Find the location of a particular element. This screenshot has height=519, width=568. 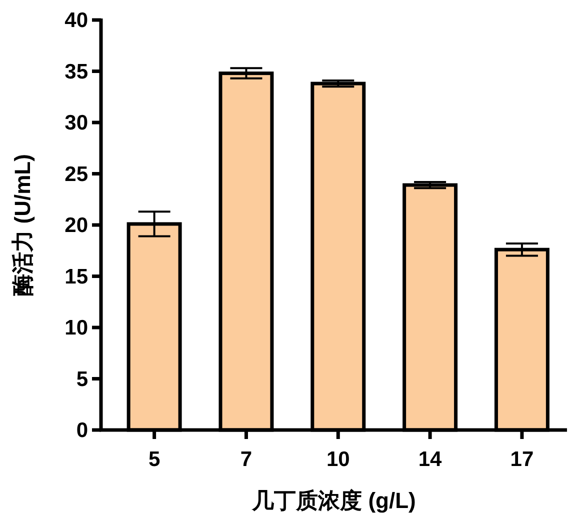

y-tick-label: 25 is located at coordinates (76, 174).